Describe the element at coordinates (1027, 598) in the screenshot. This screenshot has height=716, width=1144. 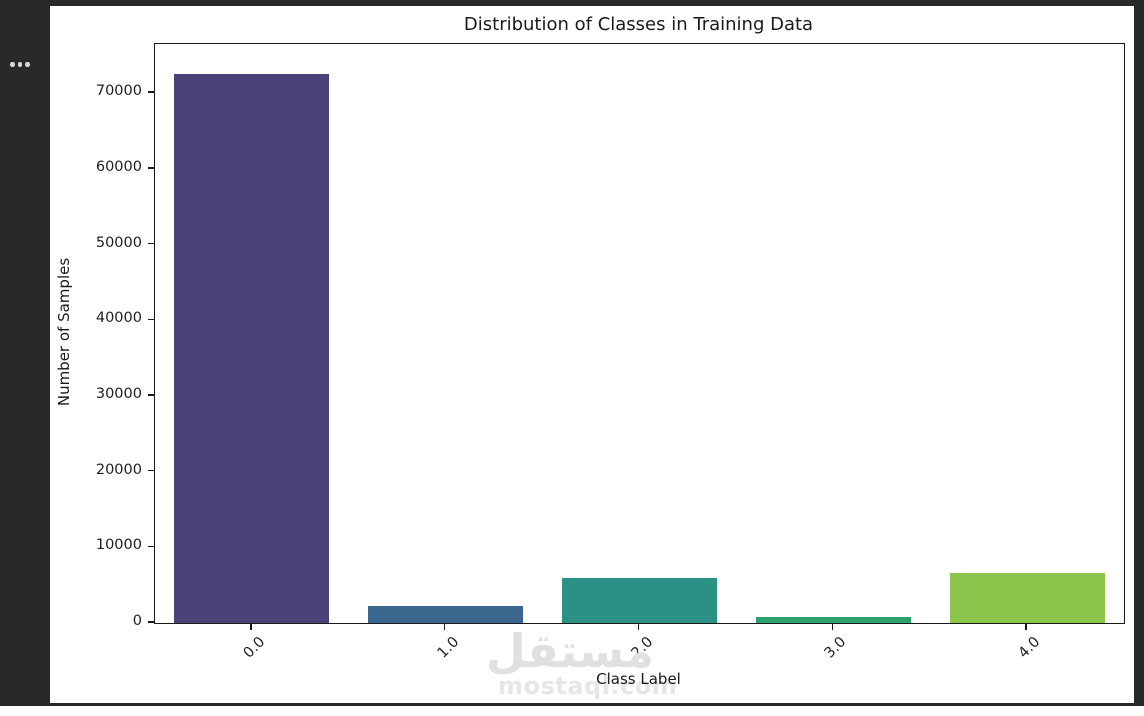
I see `bar-class-4.0` at that location.